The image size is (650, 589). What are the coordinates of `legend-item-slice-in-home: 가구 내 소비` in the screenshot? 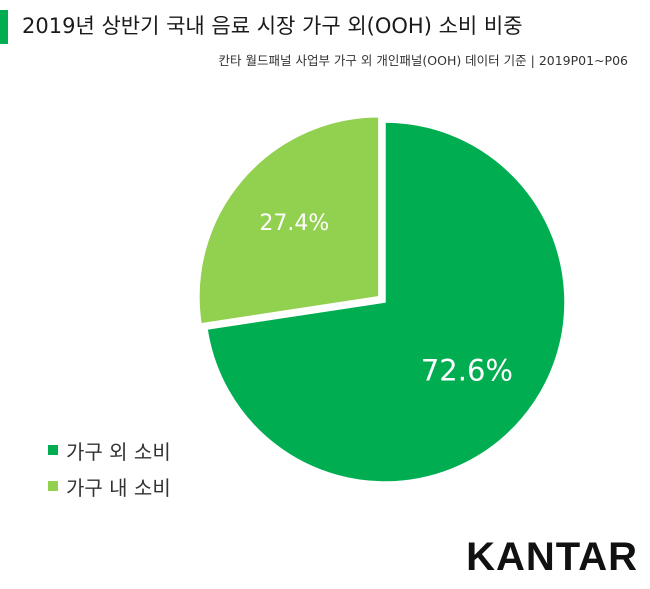 It's located at (109, 486).